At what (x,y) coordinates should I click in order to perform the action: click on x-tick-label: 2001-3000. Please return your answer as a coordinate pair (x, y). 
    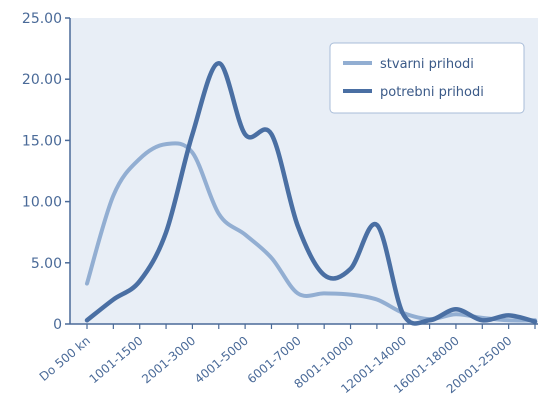
    Looking at the image, I should click on (168, 360).